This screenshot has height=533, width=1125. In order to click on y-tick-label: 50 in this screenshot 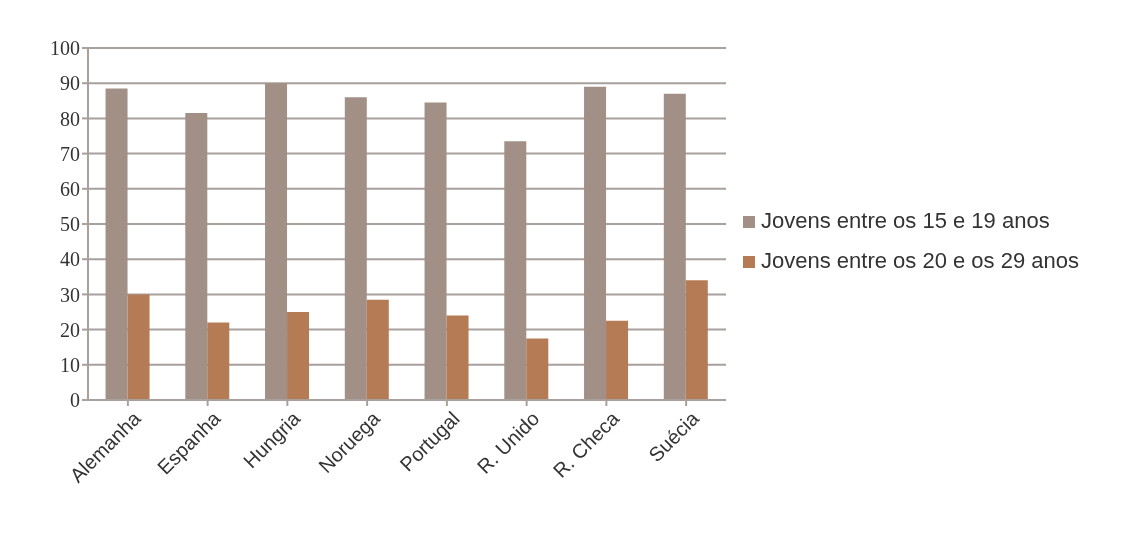, I will do `click(70, 224)`.